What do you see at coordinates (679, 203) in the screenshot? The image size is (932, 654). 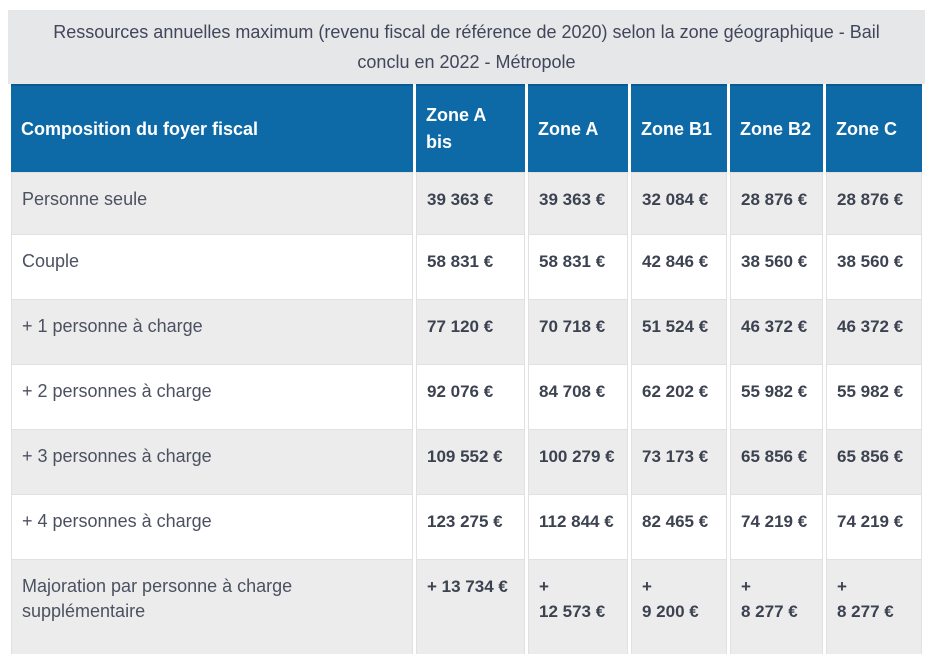 I see `row-value: 32 084 €` at bounding box center [679, 203].